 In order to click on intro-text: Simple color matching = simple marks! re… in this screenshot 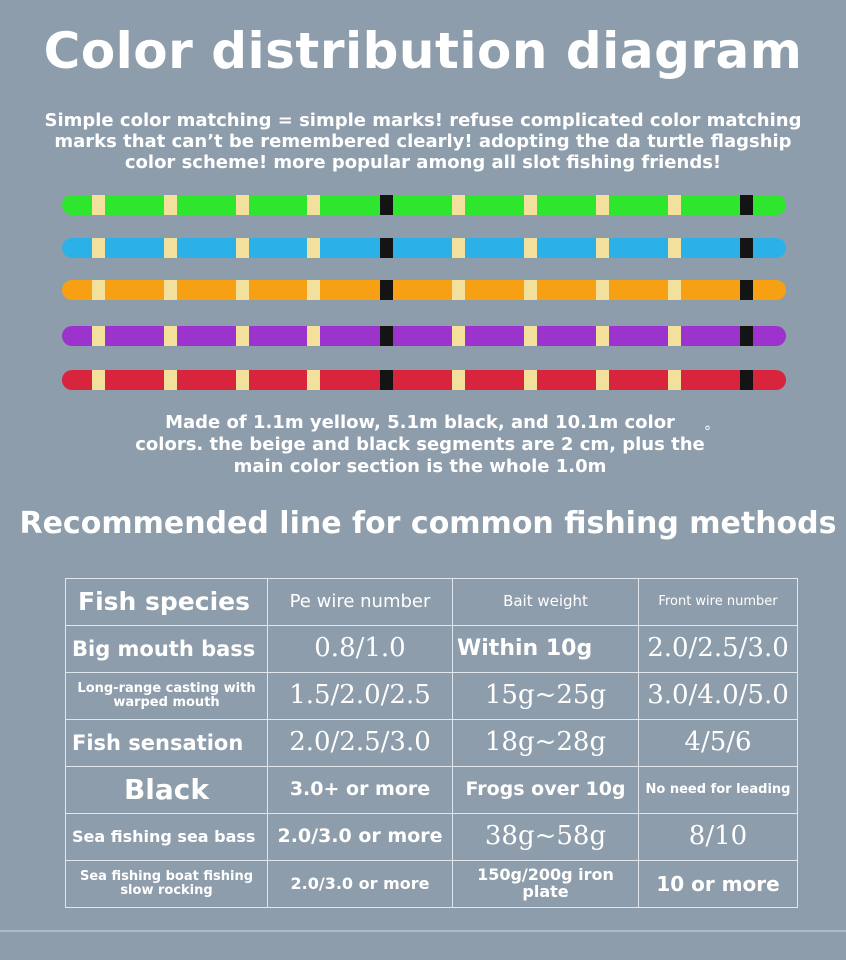, I will do `click(423, 141)`.